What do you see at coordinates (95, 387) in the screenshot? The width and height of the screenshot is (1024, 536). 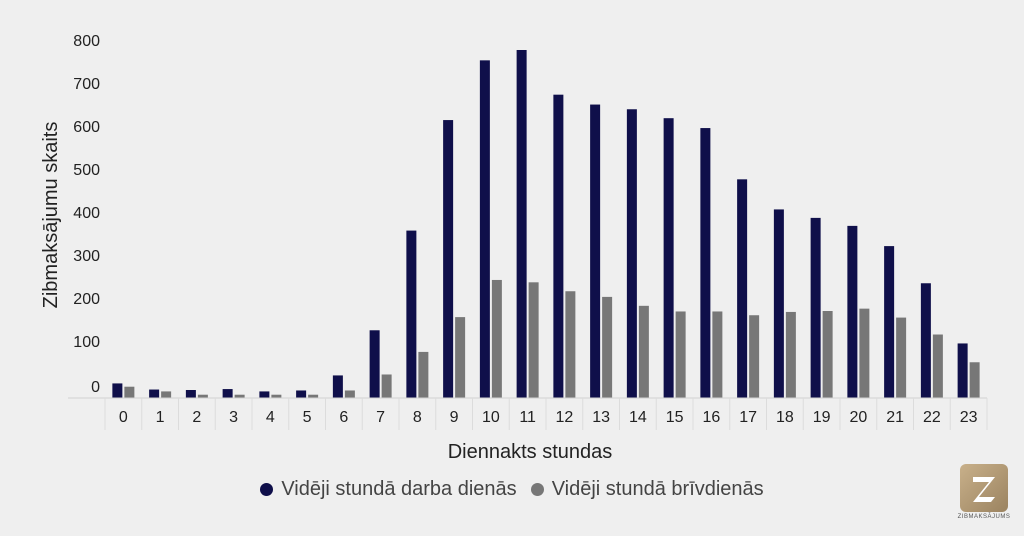 I see `y-tick-label: 0` at bounding box center [95, 387].